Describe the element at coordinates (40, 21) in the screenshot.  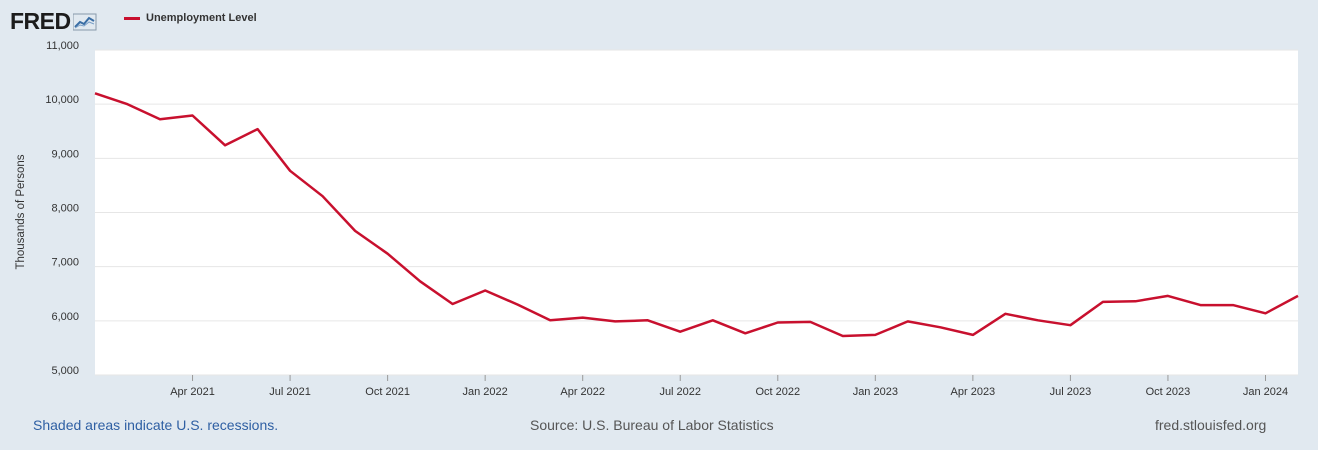
I see `logo-text: FRED` at that location.